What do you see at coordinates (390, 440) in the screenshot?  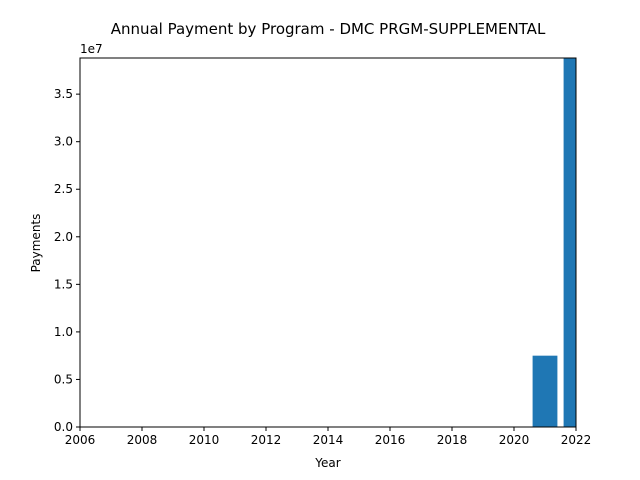 I see `x-tick-label: 2016` at bounding box center [390, 440].